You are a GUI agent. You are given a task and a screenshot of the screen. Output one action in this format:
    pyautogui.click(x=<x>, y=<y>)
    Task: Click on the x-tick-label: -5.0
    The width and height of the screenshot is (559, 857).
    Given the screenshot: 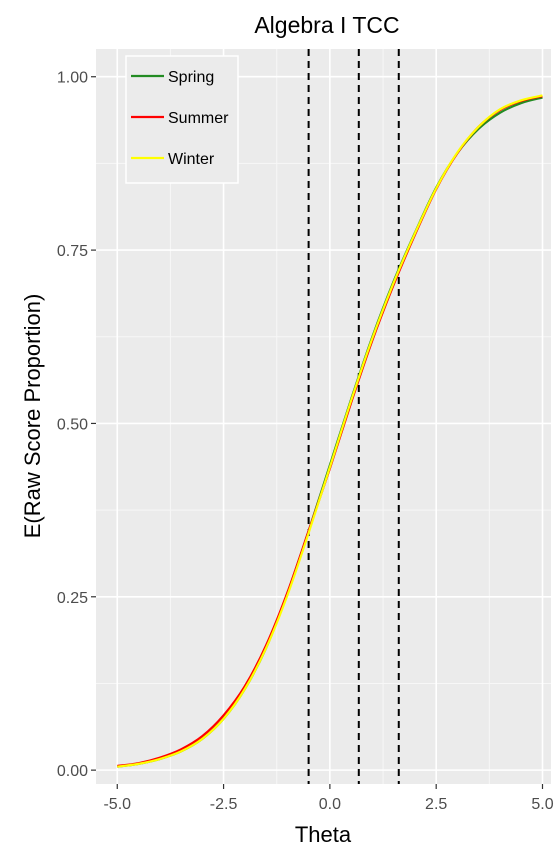 What is the action you would take?
    pyautogui.click(x=117, y=804)
    